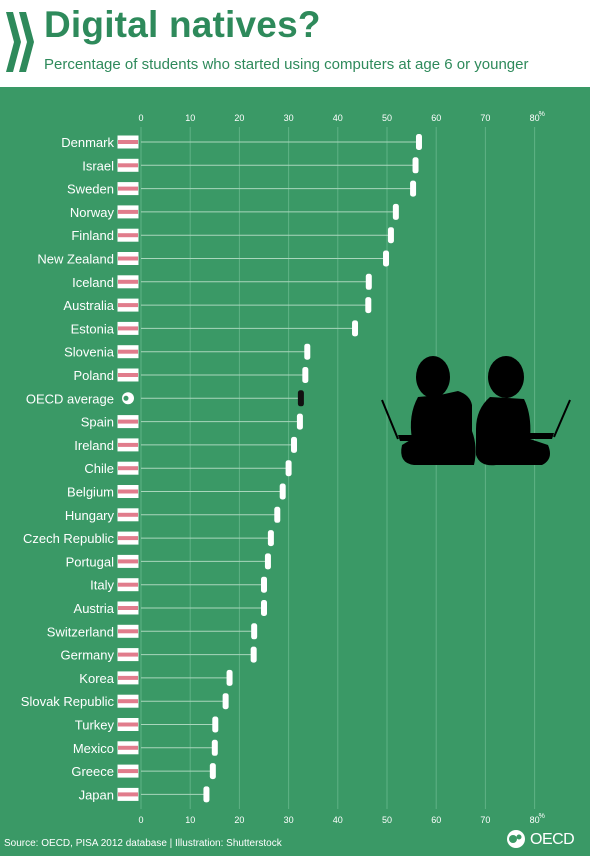 This screenshot has width=590, height=856. What do you see at coordinates (70, 398) in the screenshot?
I see `category-label: OECD average` at bounding box center [70, 398].